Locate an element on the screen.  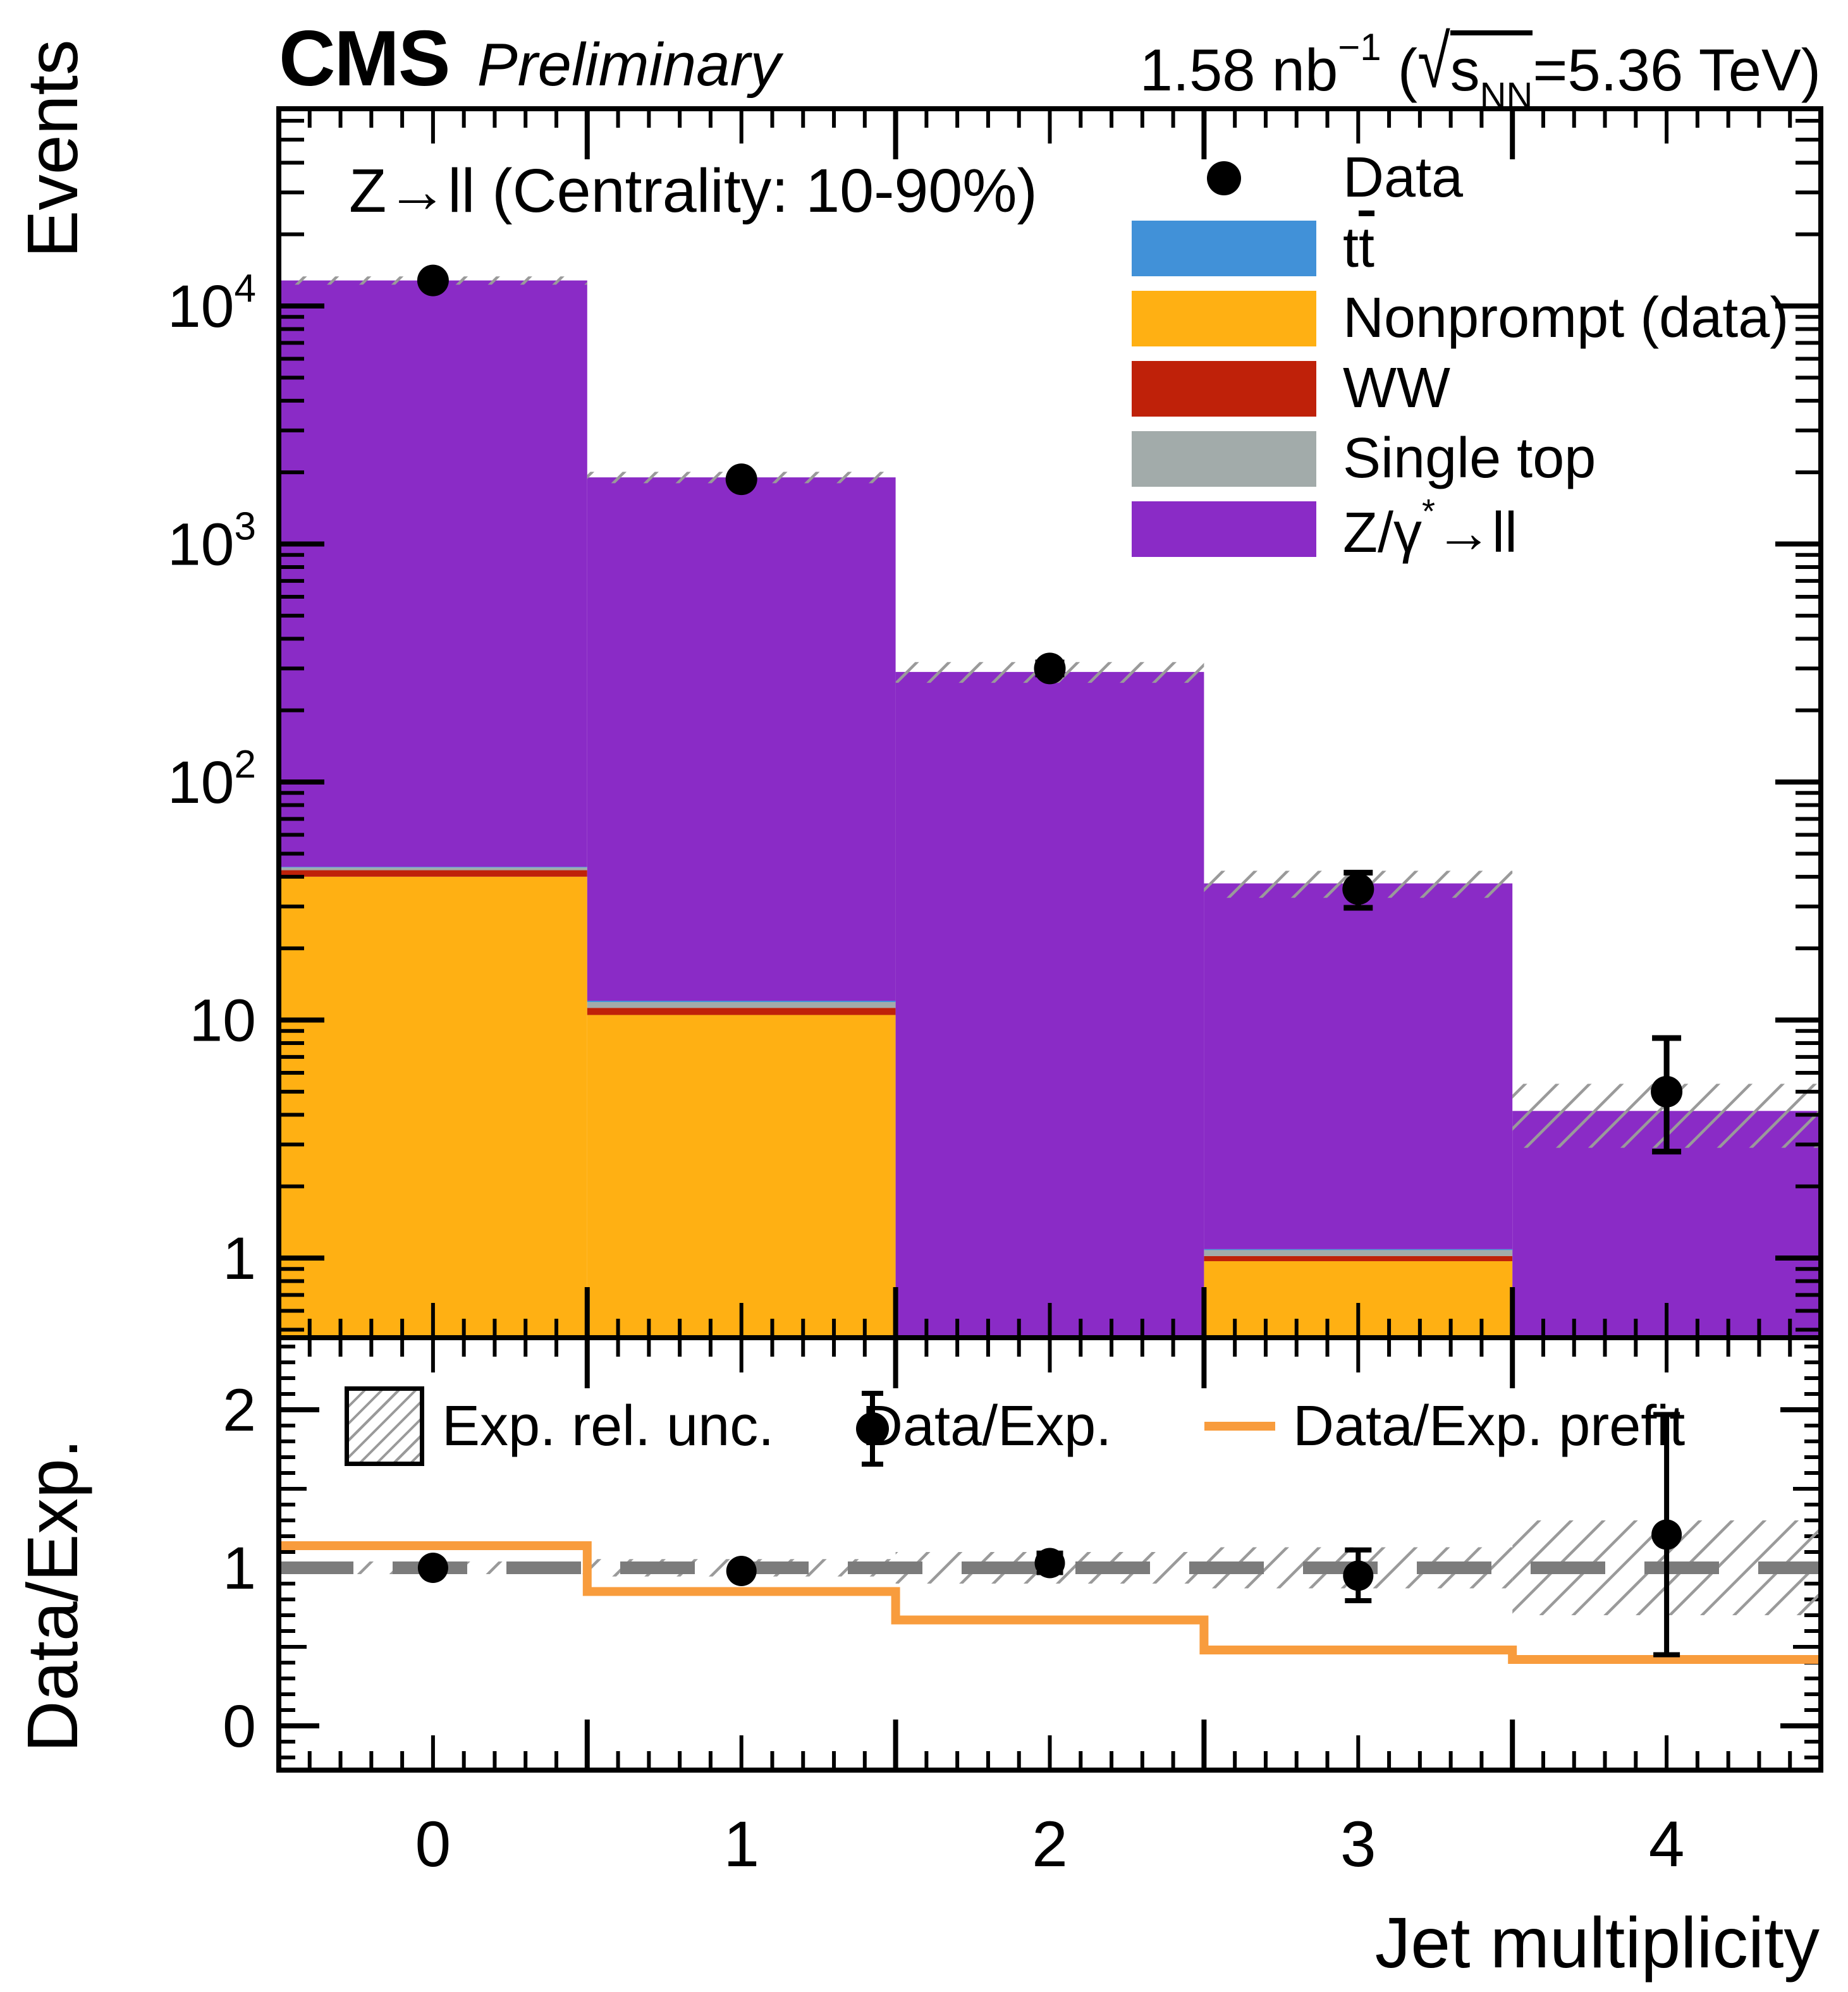
data-point-icon is located at coordinates (1224, 178).